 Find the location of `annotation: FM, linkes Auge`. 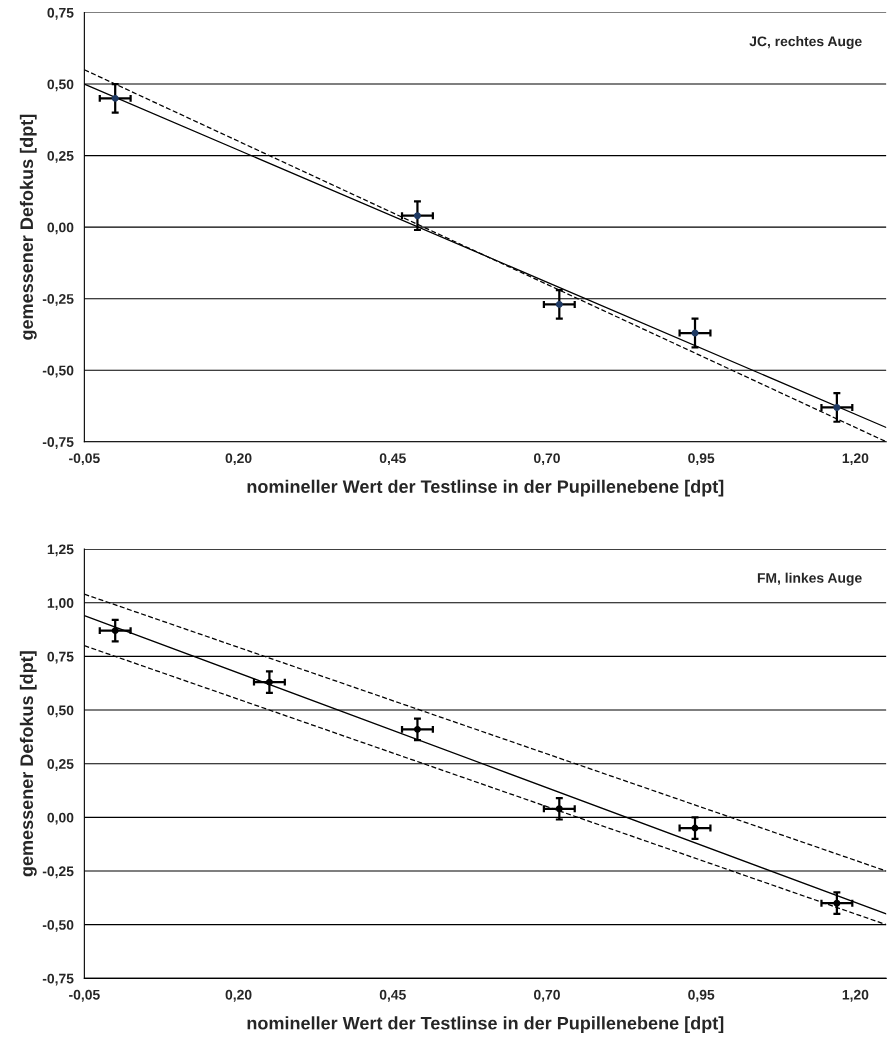

annotation: FM, linkes Auge is located at coordinates (809, 579).